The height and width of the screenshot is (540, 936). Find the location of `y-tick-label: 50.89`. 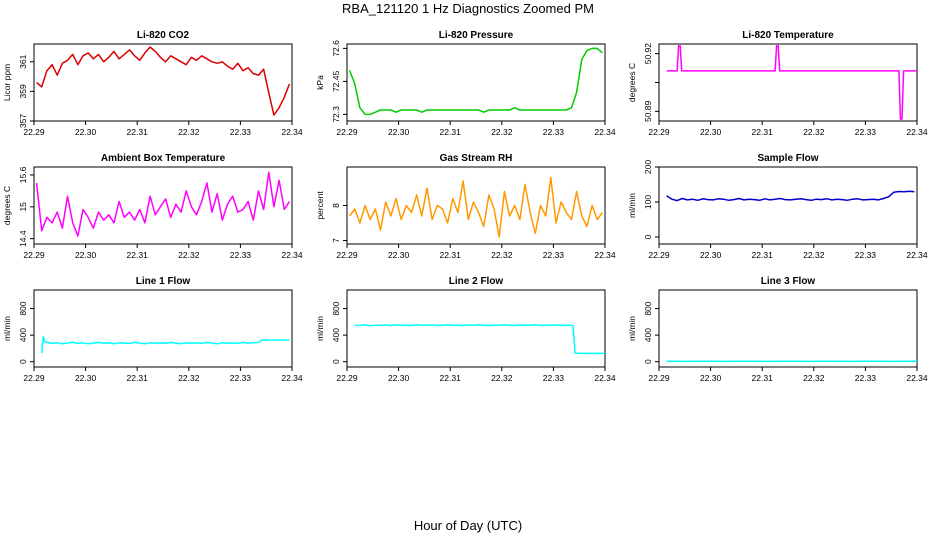

y-tick-label: 50.89 is located at coordinates (648, 111).